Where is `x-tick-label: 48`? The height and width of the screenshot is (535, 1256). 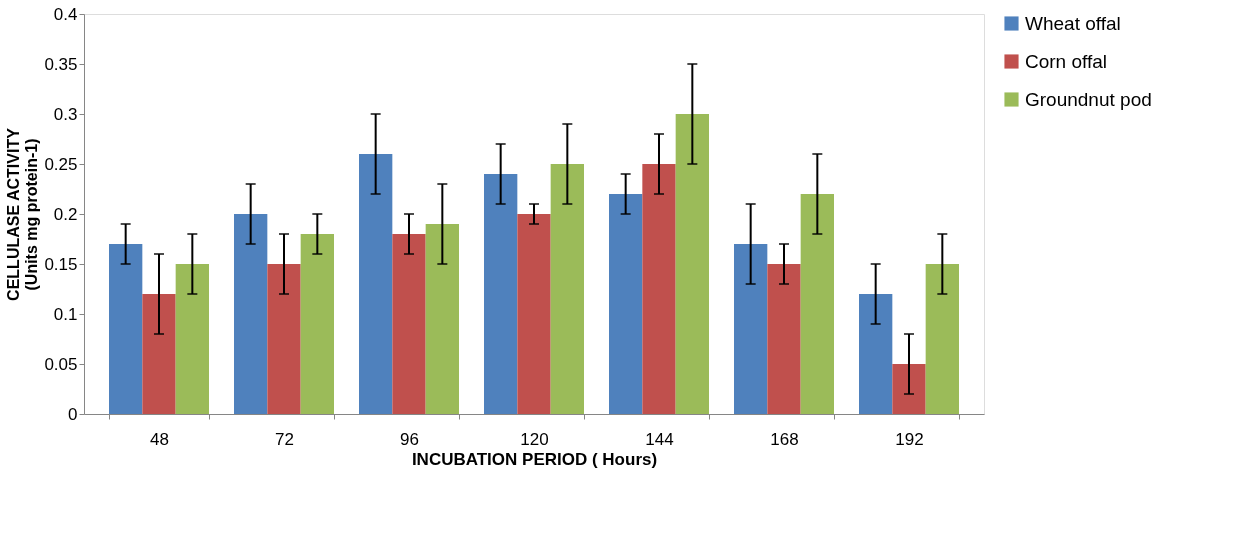 x-tick-label: 48 is located at coordinates (159, 439).